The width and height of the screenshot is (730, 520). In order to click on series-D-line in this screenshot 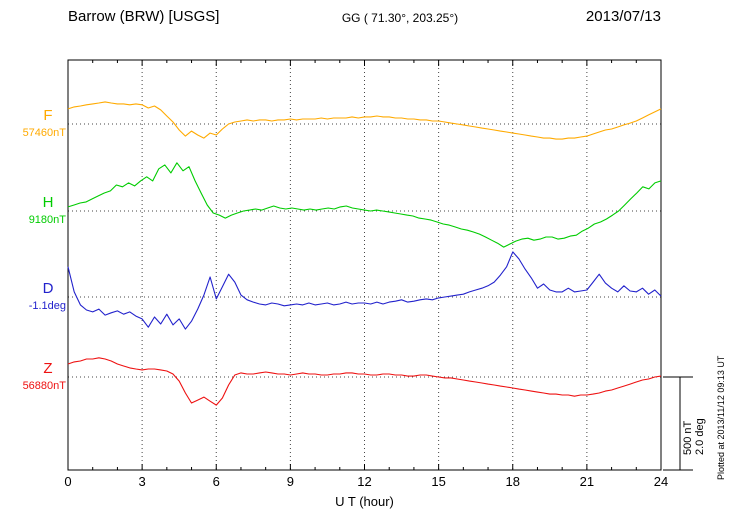, I will do `click(364, 290)`.